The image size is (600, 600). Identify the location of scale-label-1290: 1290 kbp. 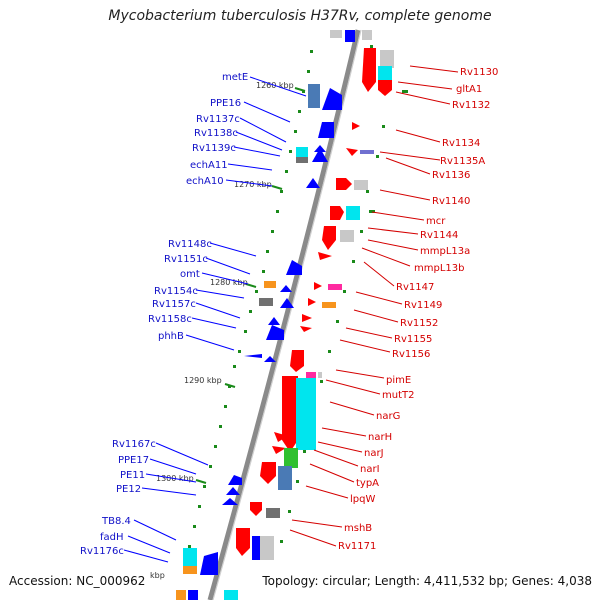
(203, 380).